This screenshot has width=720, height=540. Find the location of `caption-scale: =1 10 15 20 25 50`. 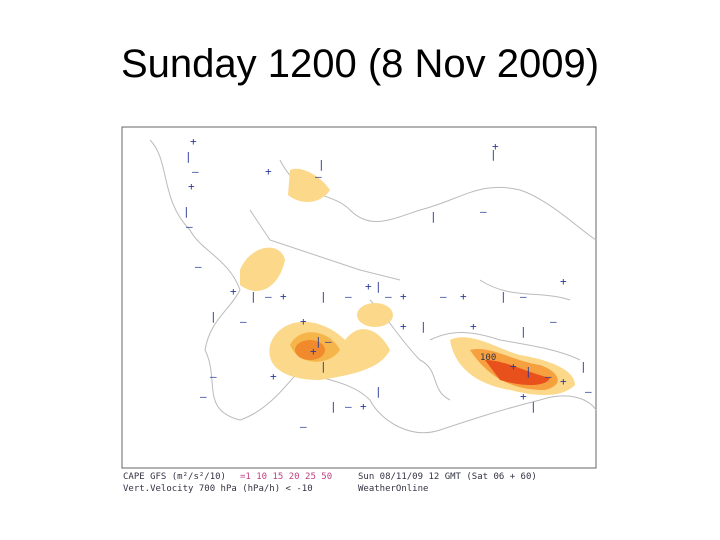

caption-scale: =1 10 15 20 25 50 is located at coordinates (286, 477).